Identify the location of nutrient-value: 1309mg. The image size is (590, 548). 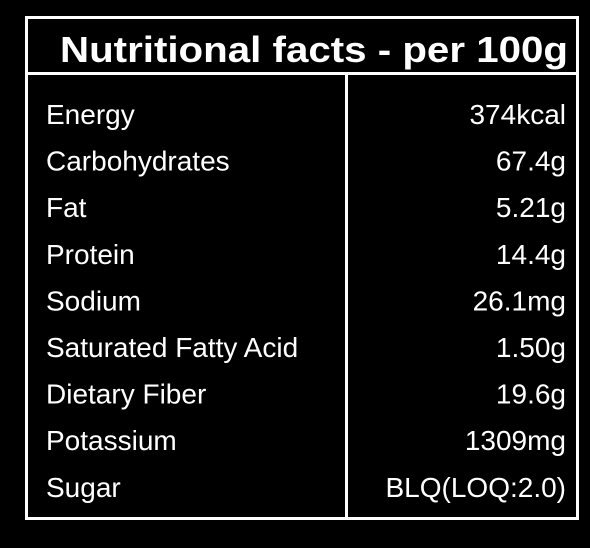
(515, 440).